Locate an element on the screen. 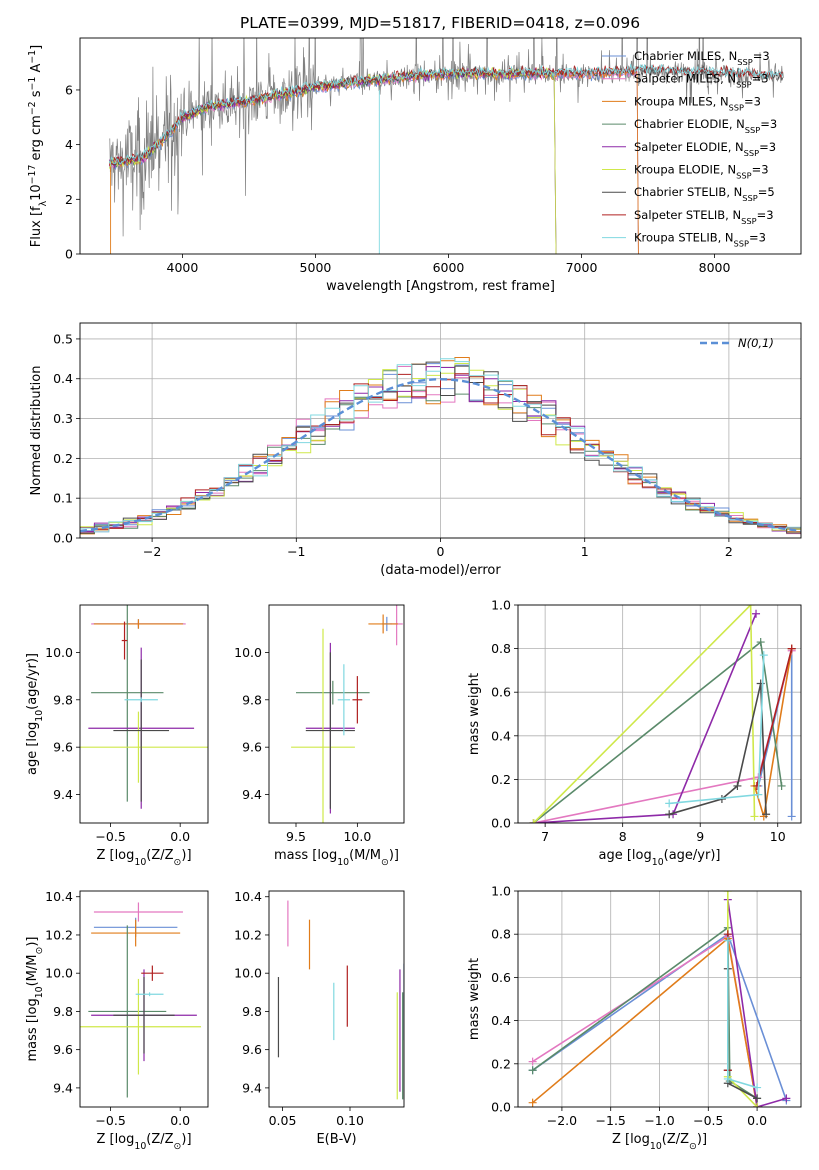 This screenshot has width=819, height=1170. x-tick-label: 7000 is located at coordinates (582, 267).